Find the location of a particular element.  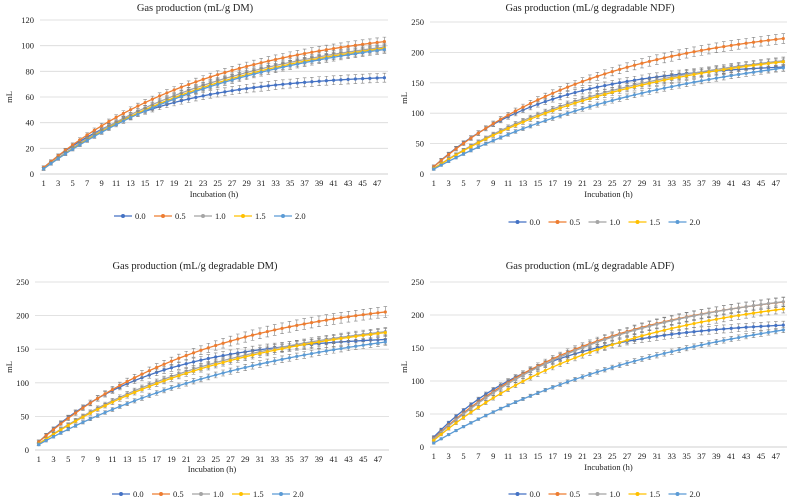

x-tick-label: 29 is located at coordinates (642, 183).